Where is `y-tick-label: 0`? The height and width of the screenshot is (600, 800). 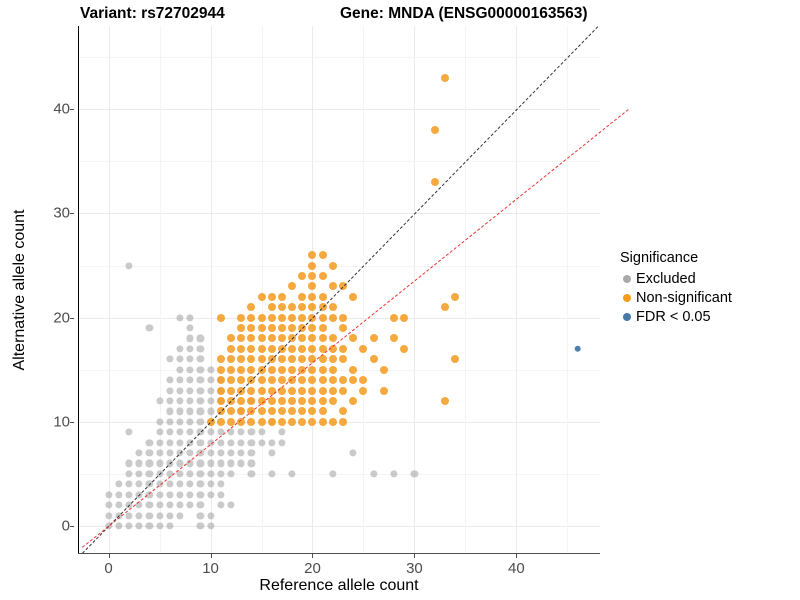
y-tick-label: 0 is located at coordinates (65, 526).